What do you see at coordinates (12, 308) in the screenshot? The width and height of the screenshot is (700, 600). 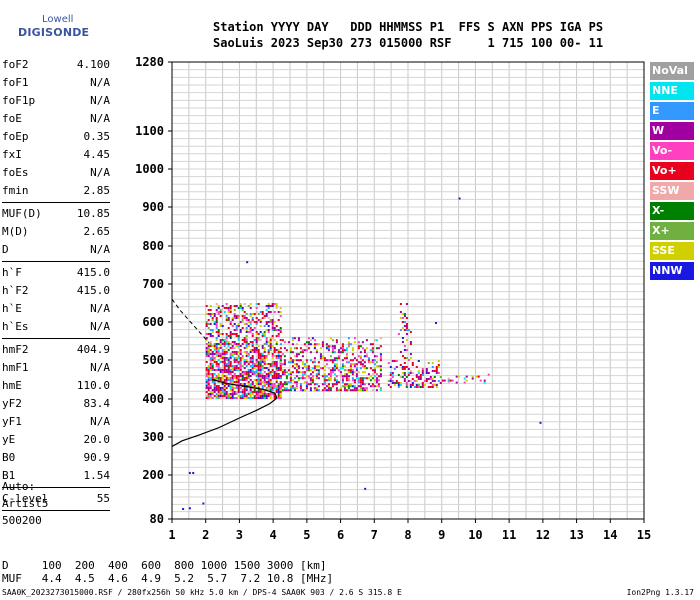 I see `param-name: h`E` at bounding box center [12, 308].